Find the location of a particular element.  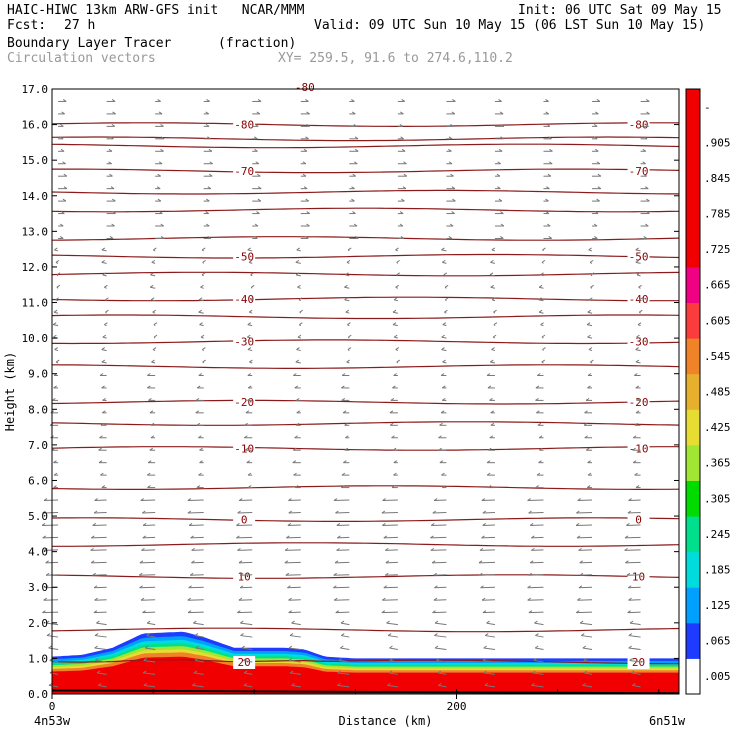

vector-10-965-head is located at coordinates (544, 348).